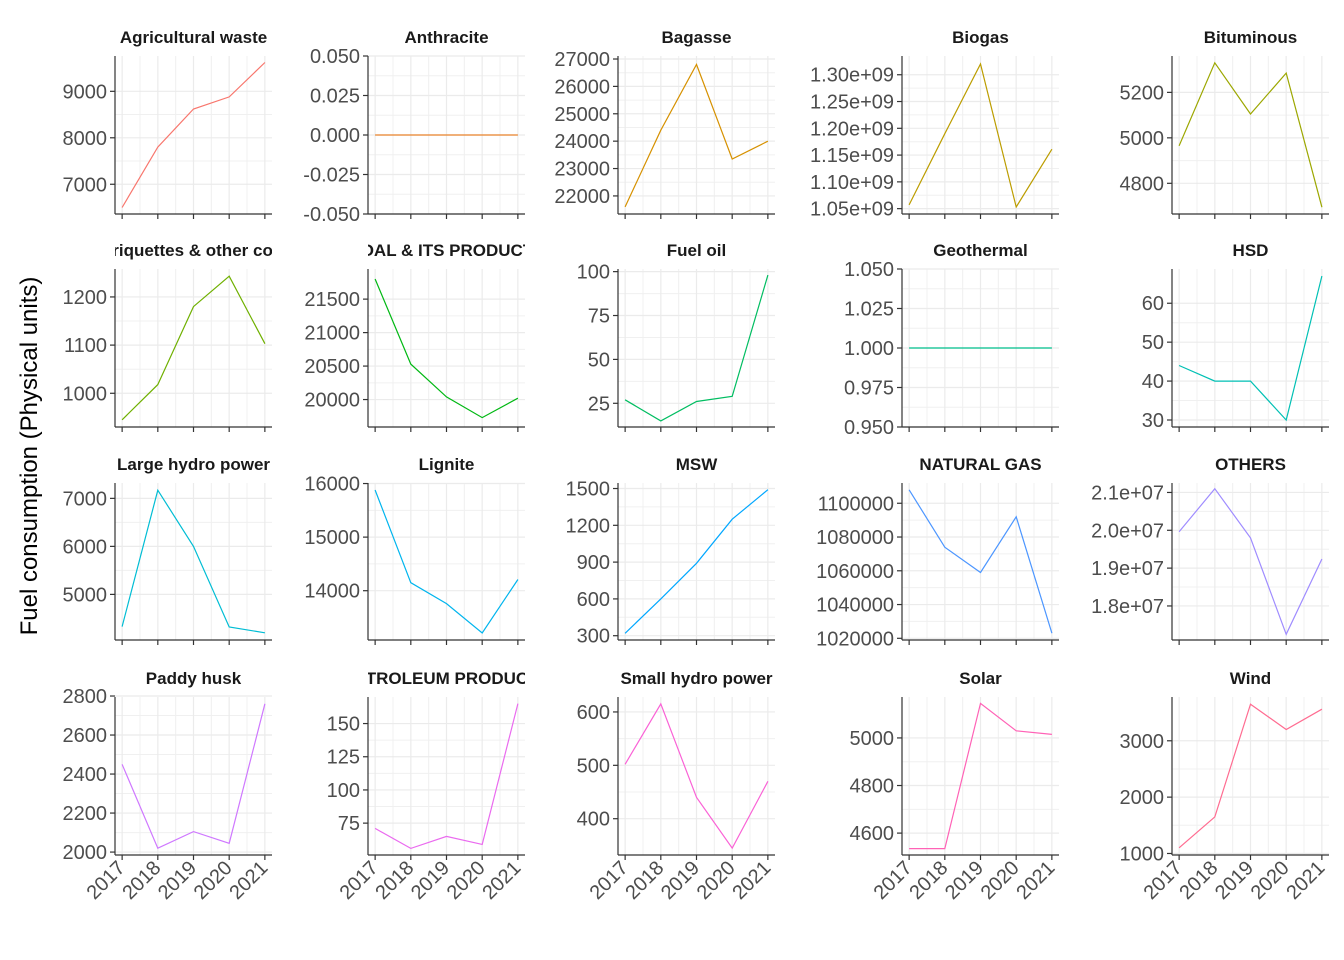 The height and width of the screenshot is (960, 1344). What do you see at coordinates (193, 250) in the screenshot?
I see `panel-title: Briquettes & other coal` at bounding box center [193, 250].